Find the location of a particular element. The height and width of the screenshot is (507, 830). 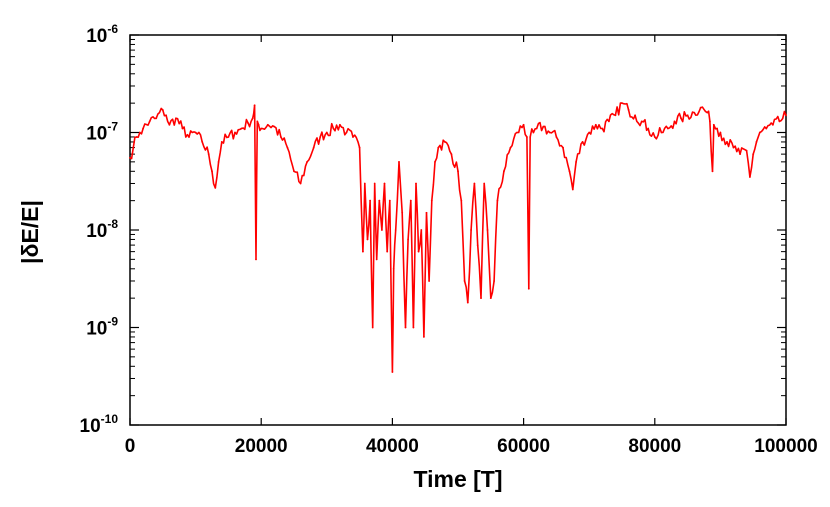

x-tick-label: 80000 is located at coordinates (654, 446).